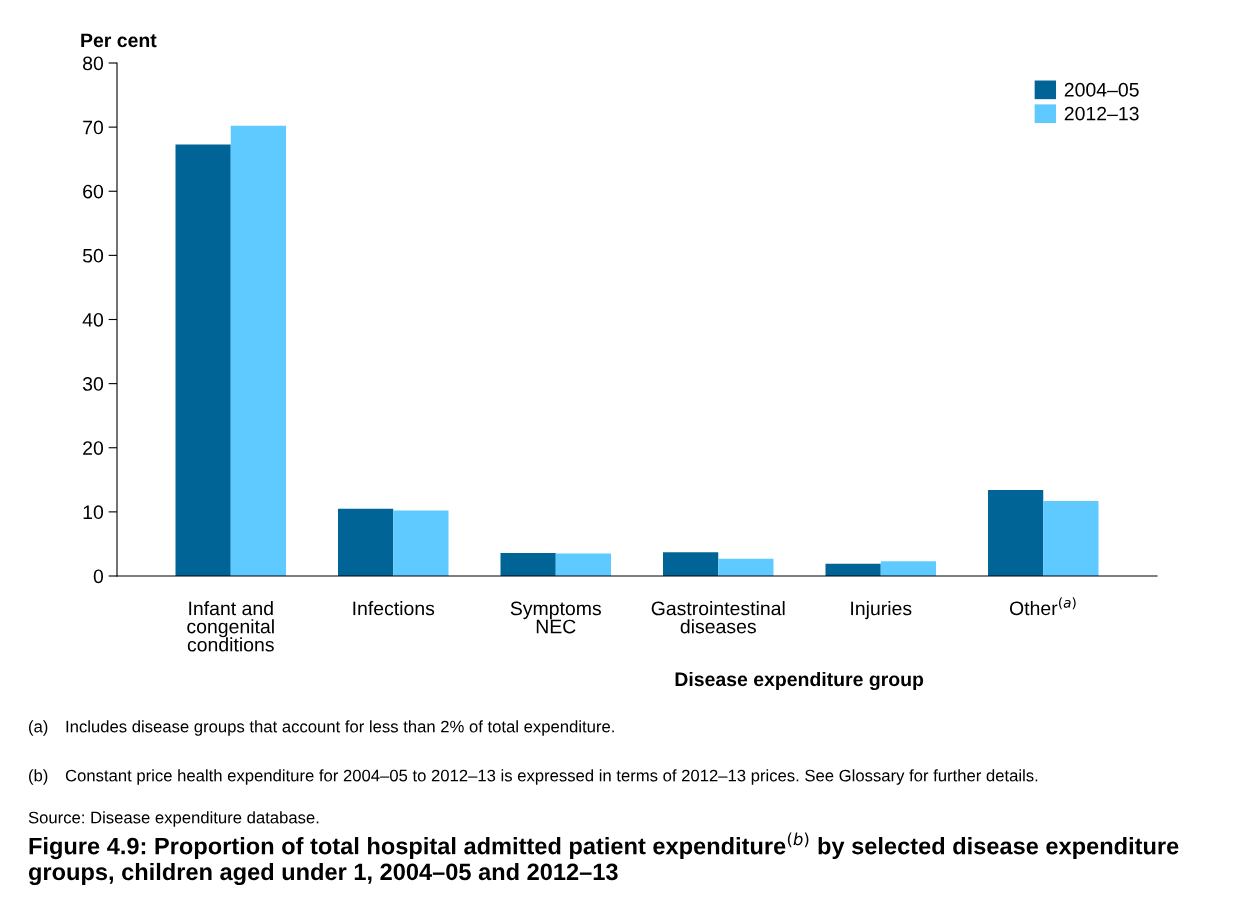 The image size is (1247, 905). I want to click on text: (b) Constant price health expenditure for 2004–05 to 2012–13 is expressed in terms of 2012–13 prices. See Glossary for further details., so click(533, 777).